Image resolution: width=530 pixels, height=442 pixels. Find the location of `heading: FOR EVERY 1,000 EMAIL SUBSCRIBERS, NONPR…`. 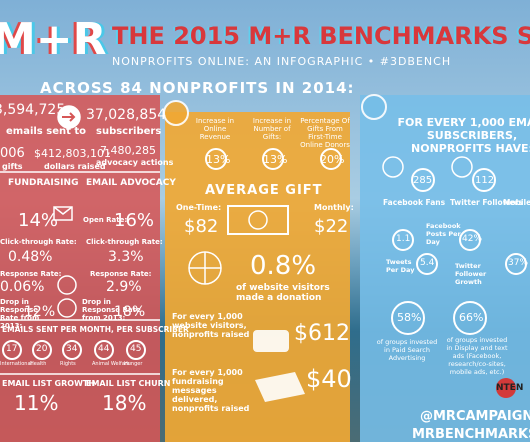

heading: FOR EVERY 1,000 EMAIL SUBSCRIBERS, NONPR… is located at coordinates (463, 135).